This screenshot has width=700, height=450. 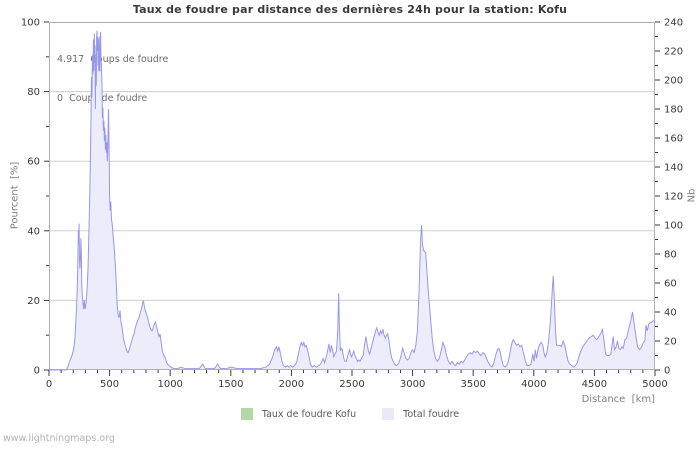 What do you see at coordinates (112, 98) in the screenshot?
I see `annotation-station-strikes: 0 Coups de foudre` at bounding box center [112, 98].